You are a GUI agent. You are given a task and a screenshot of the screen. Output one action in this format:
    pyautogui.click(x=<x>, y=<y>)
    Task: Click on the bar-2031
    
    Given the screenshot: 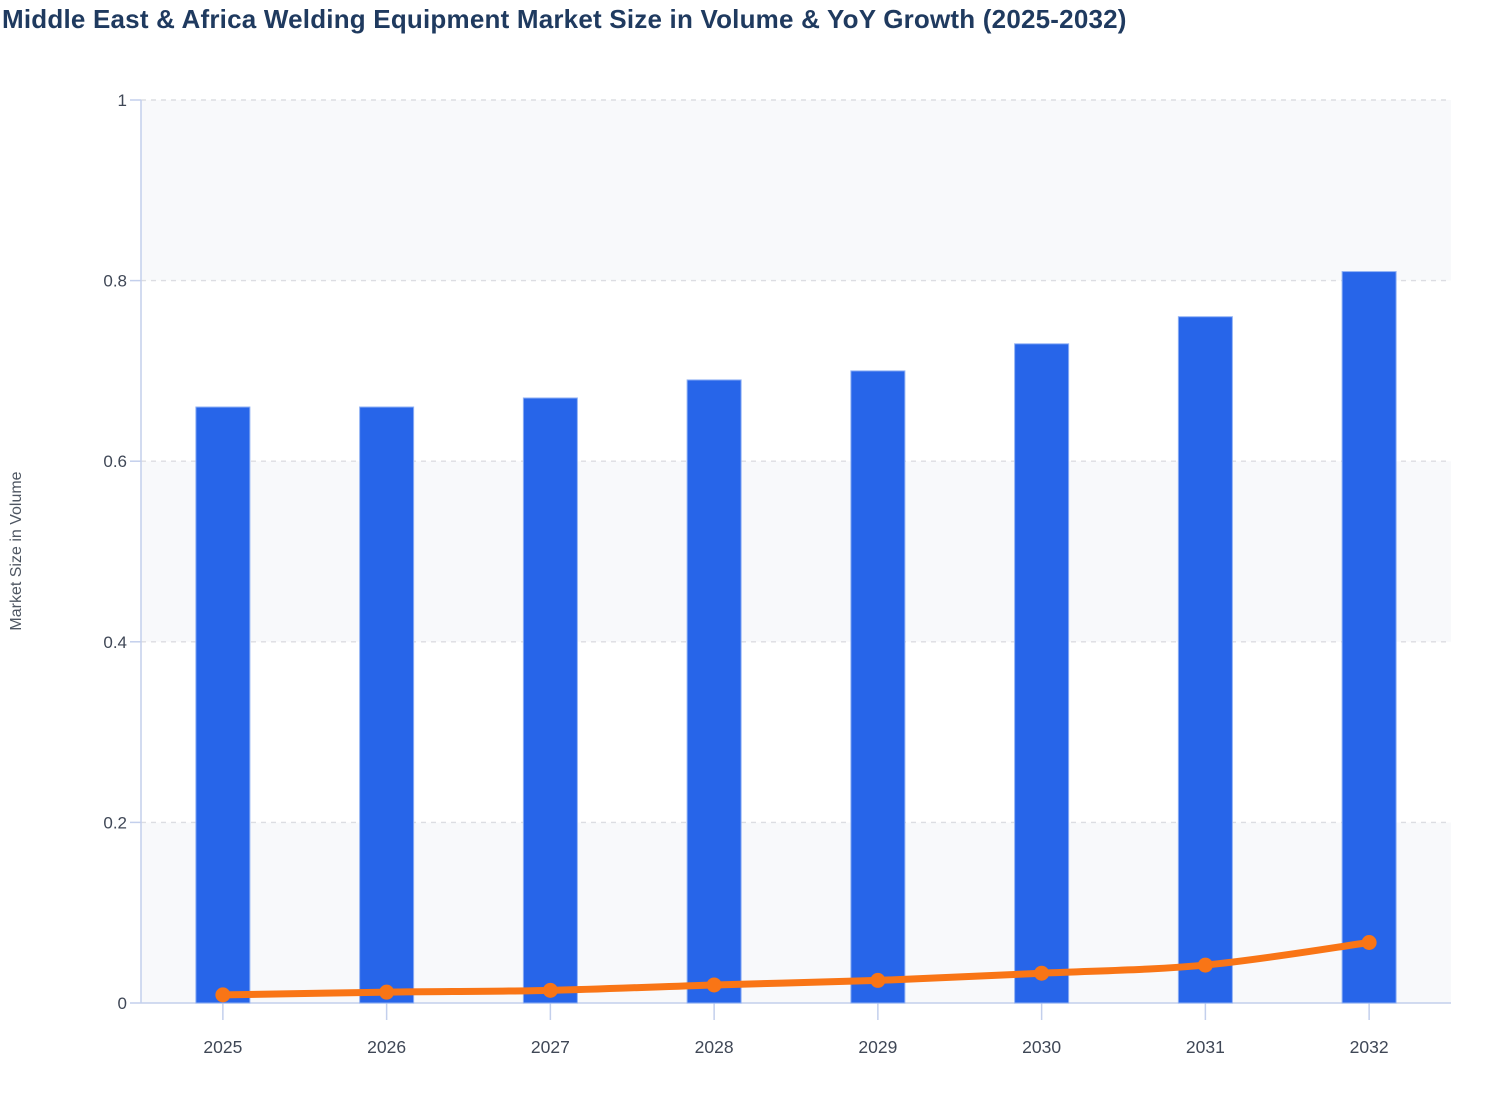 What is the action you would take?
    pyautogui.click(x=1205, y=660)
    